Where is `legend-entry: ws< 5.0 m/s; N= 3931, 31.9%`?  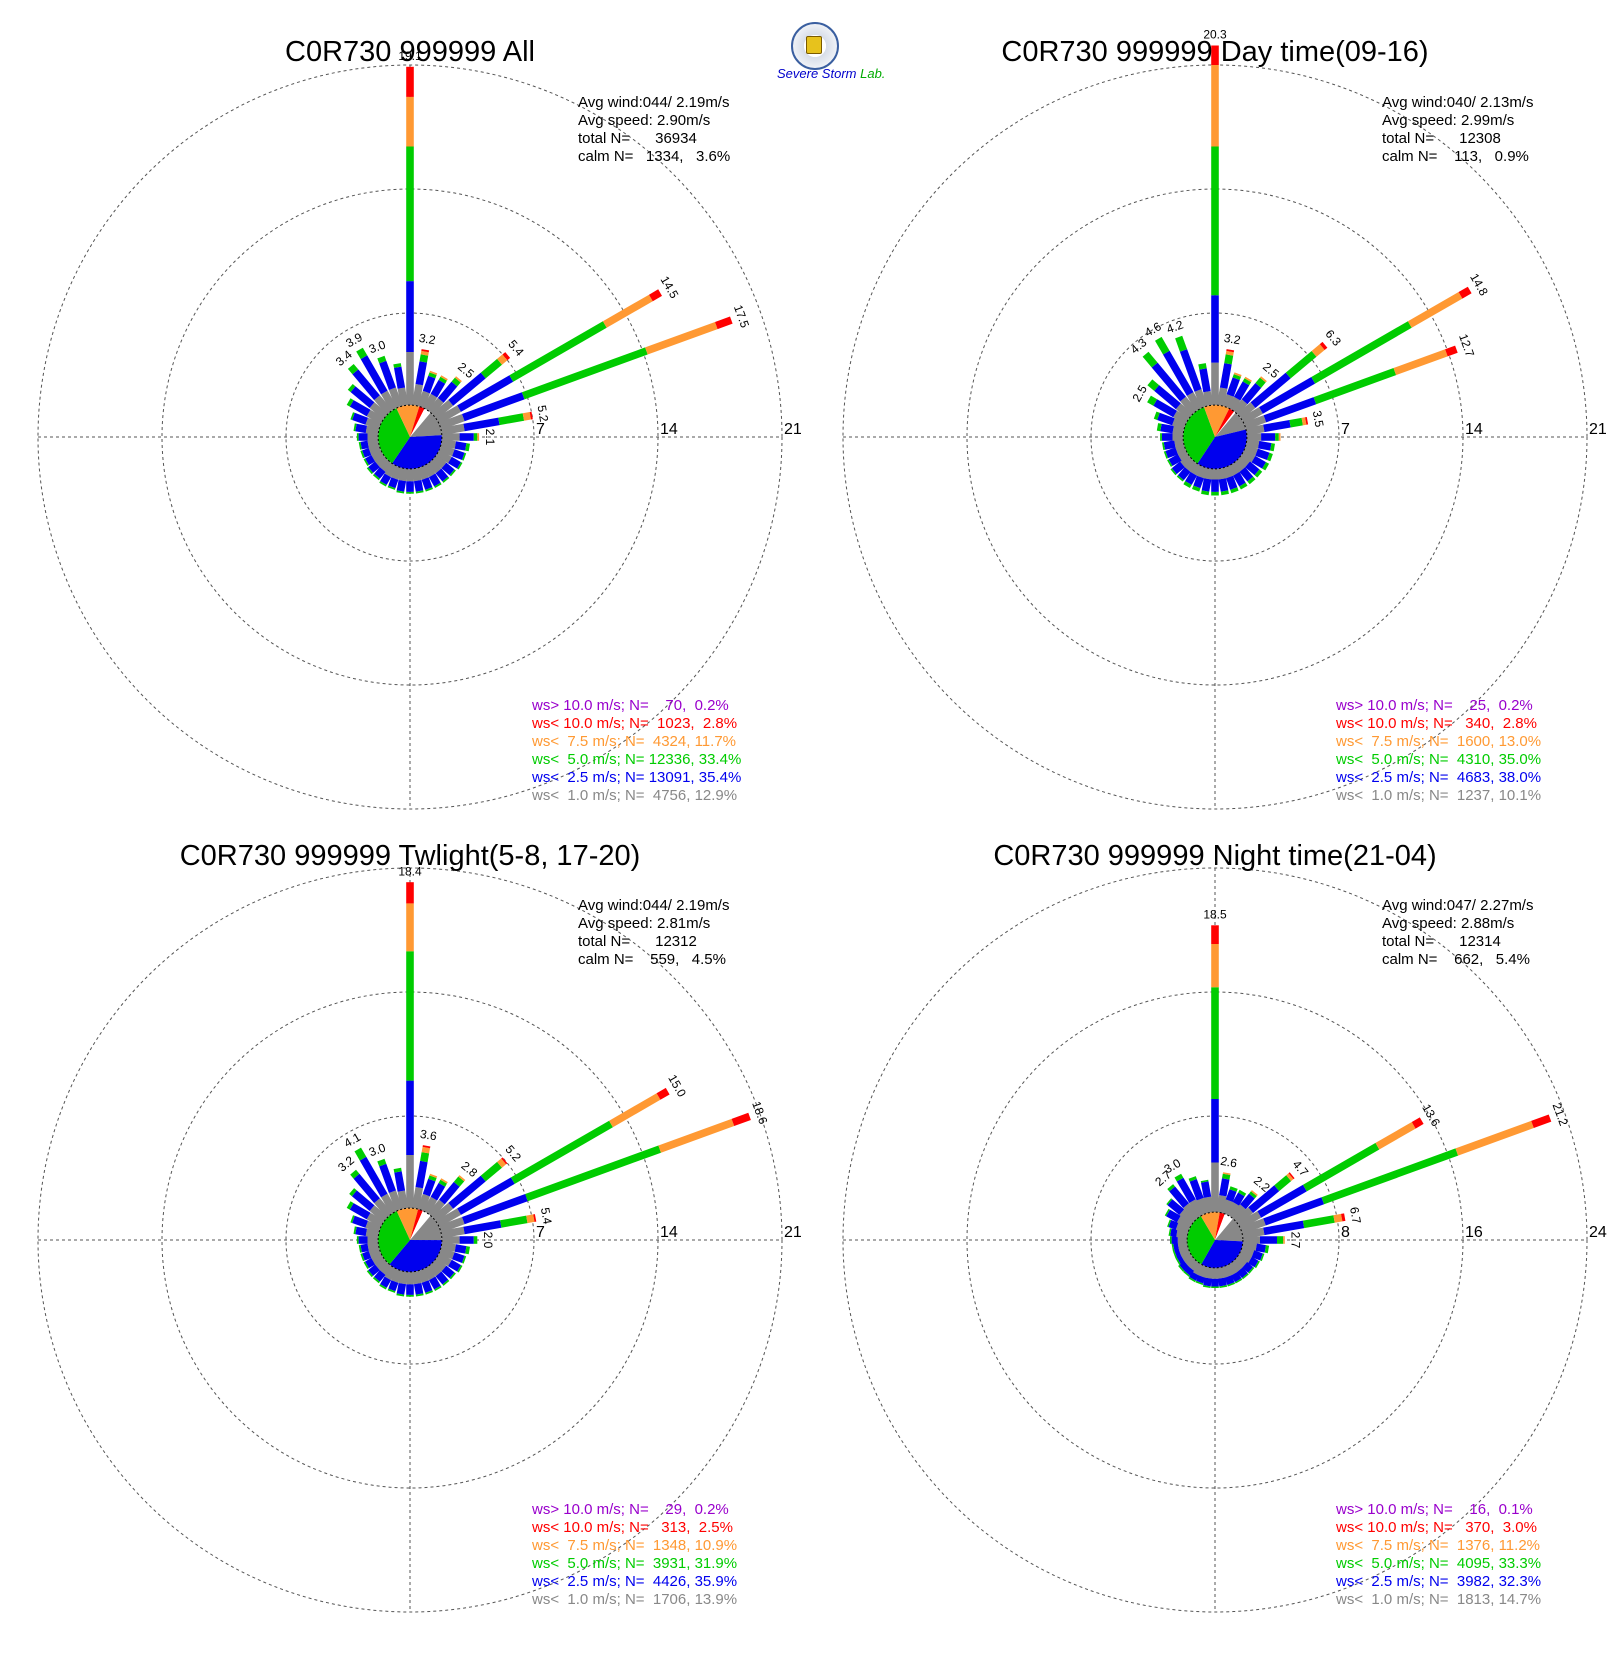 legend-entry: ws< 5.0 m/s; N= 3931, 31.9% is located at coordinates (635, 1563).